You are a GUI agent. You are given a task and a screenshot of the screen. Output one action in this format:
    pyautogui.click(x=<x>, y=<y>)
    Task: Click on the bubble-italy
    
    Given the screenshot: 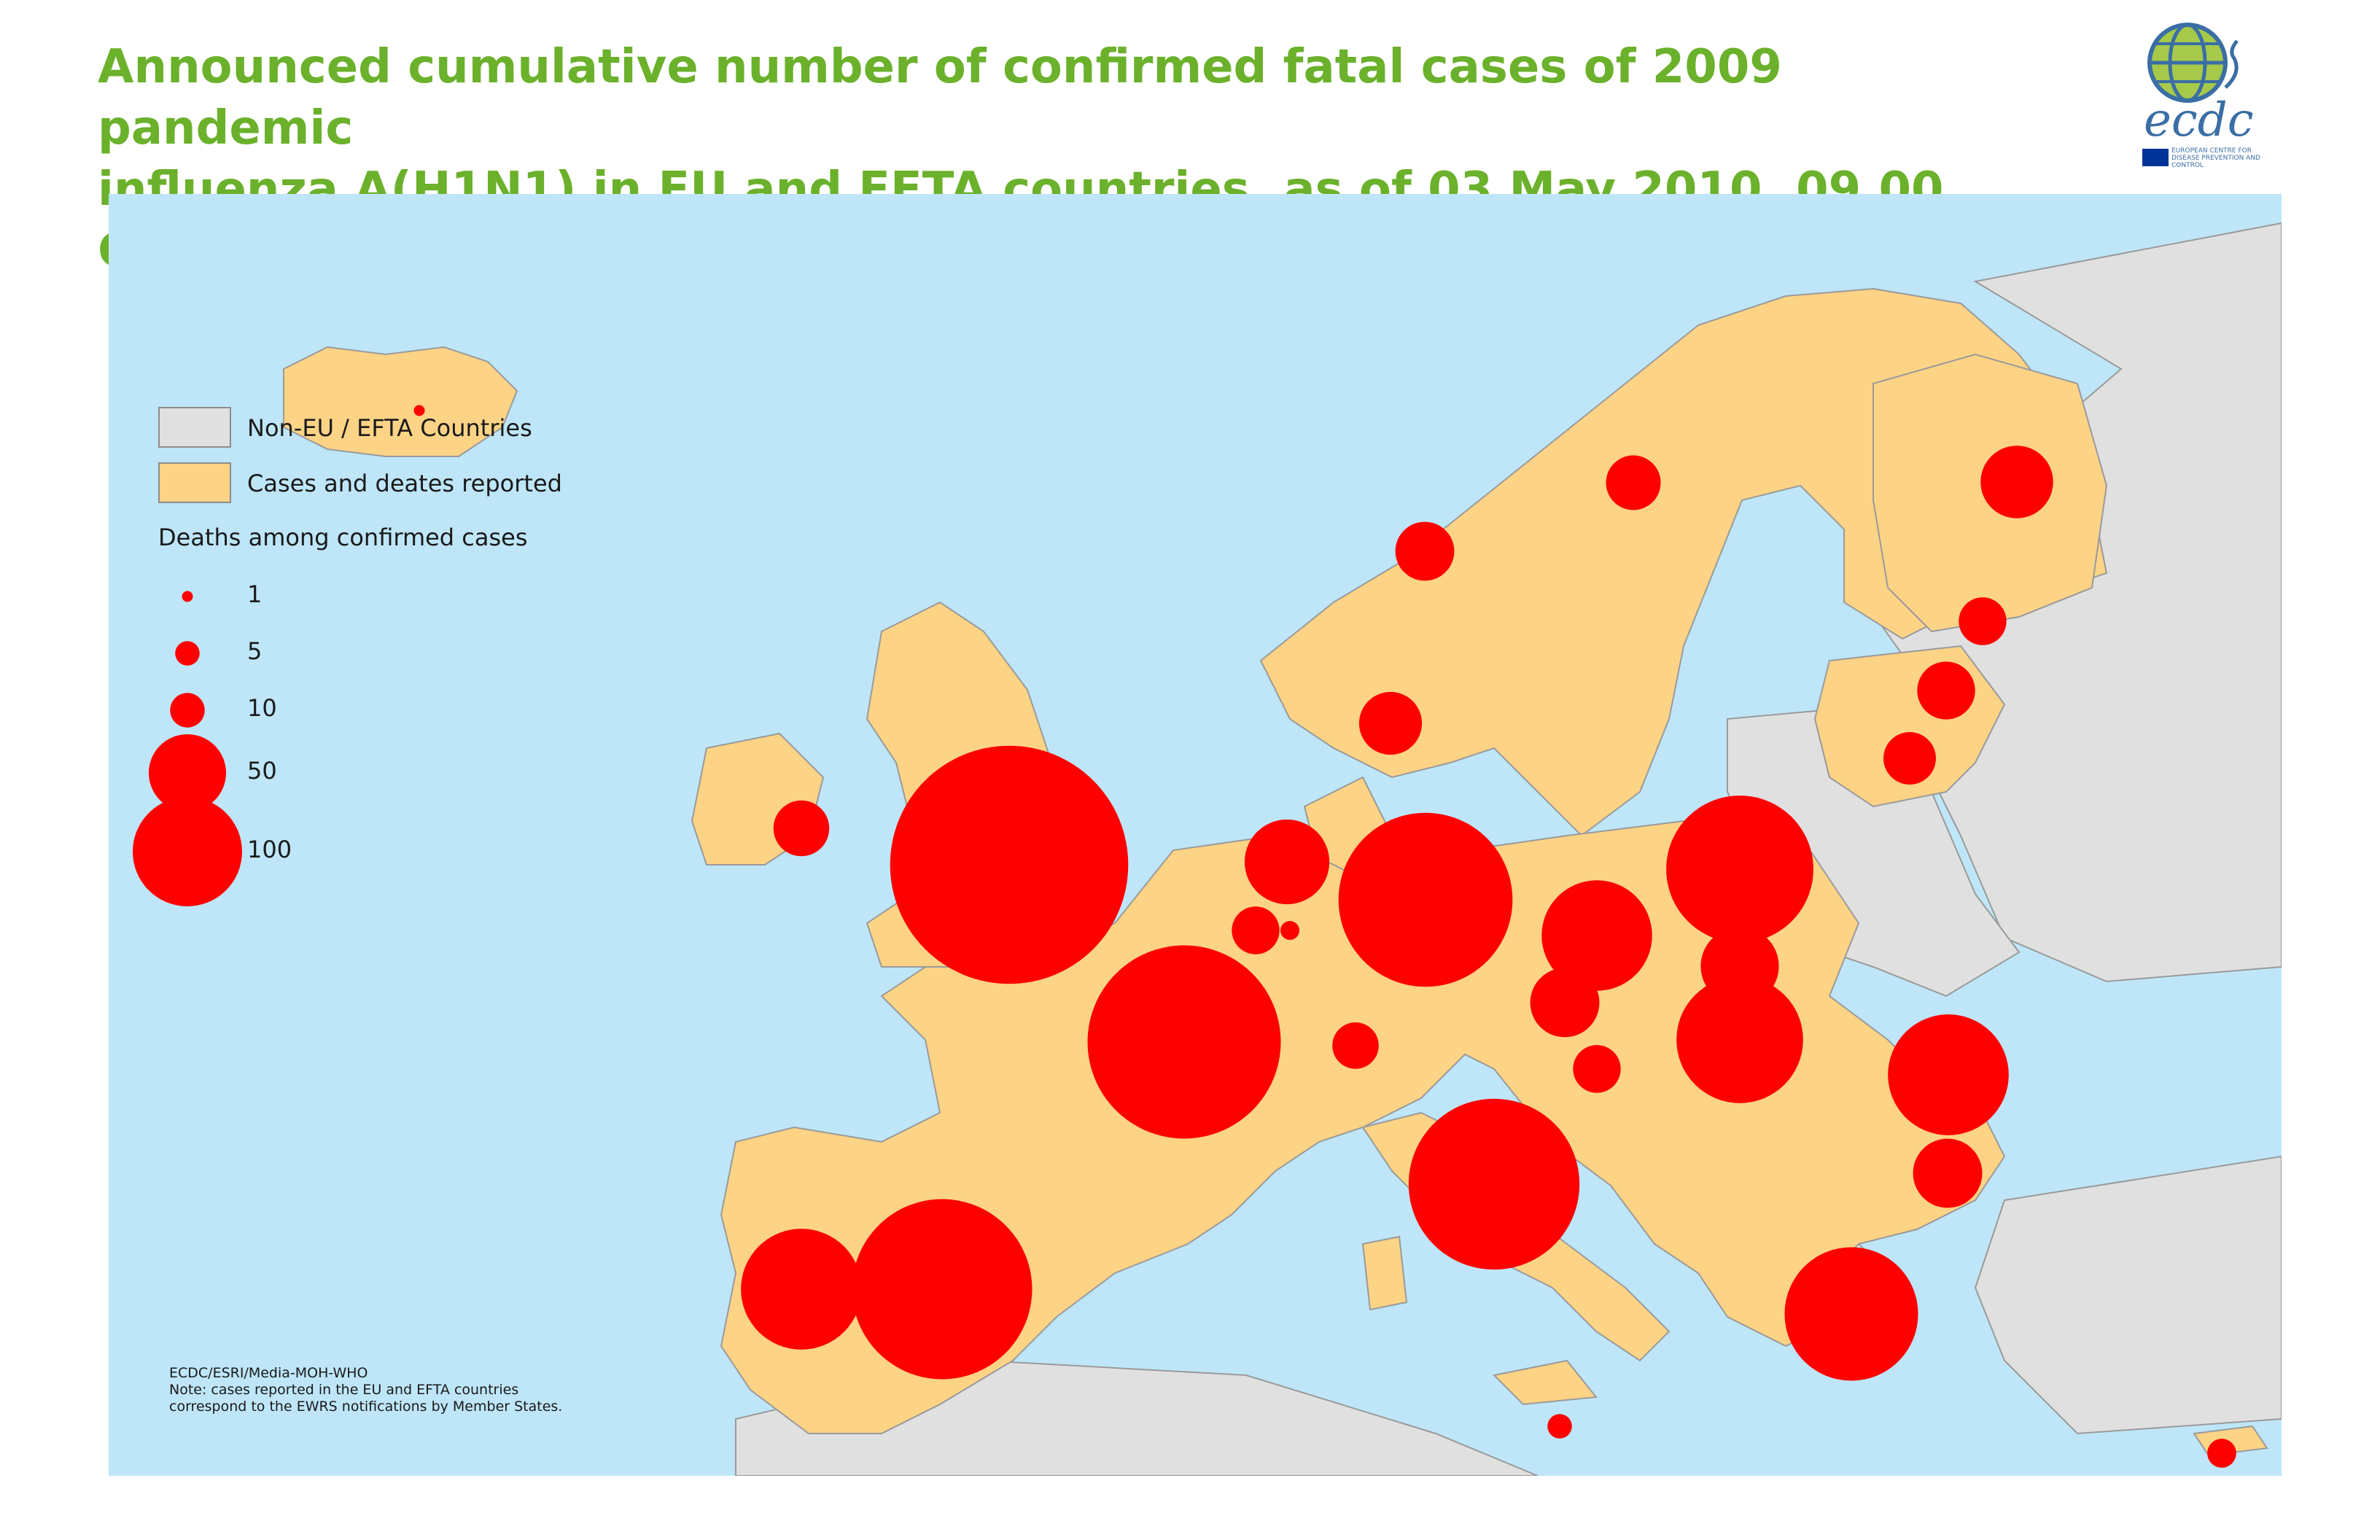 What is the action you would take?
    pyautogui.click(x=1494, y=1184)
    